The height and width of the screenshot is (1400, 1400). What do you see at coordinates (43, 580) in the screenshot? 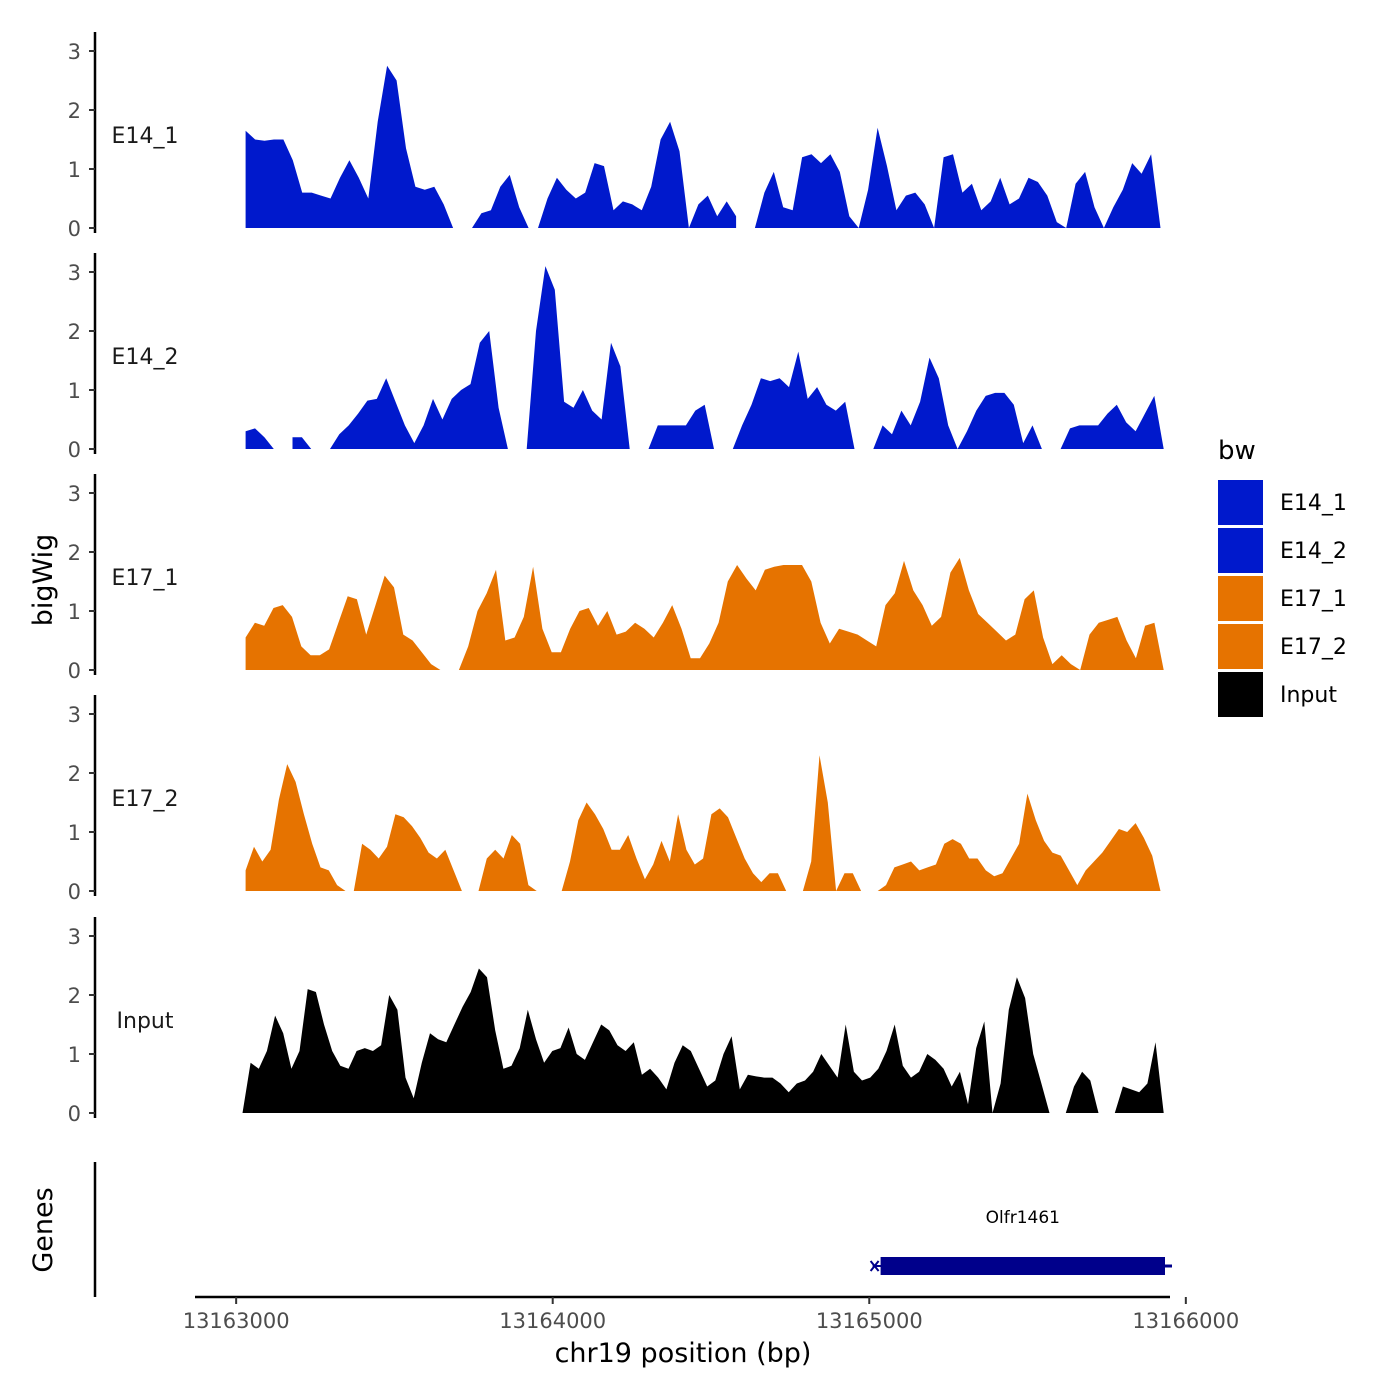
I see `y-axis-title: bigWig` at bounding box center [43, 580].